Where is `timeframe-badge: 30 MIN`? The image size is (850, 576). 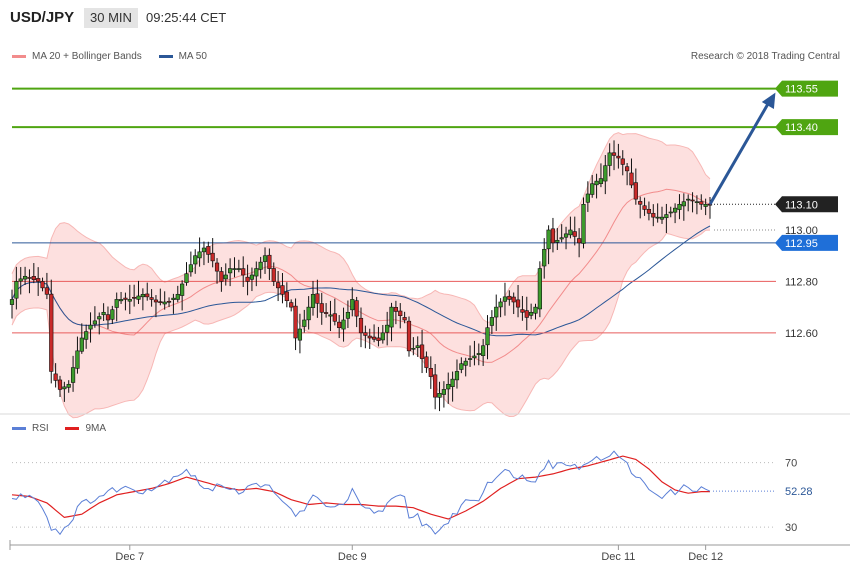
timeframe-badge: 30 MIN is located at coordinates (111, 18).